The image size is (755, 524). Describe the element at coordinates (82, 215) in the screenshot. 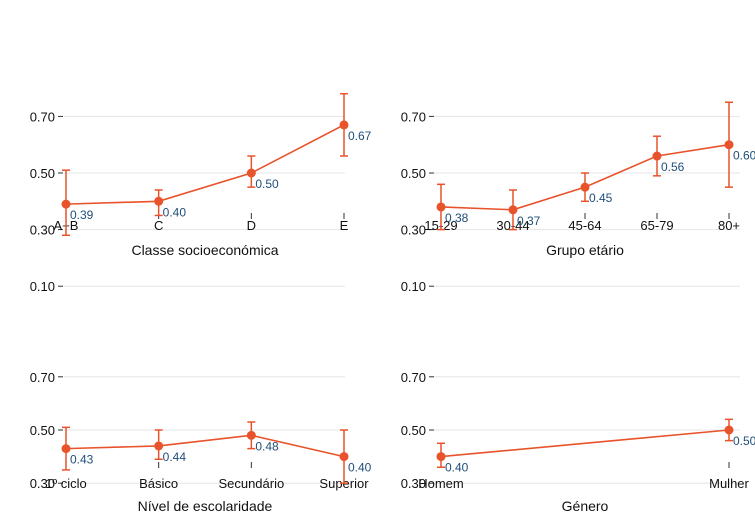

I see `data-label: 0.39` at that location.